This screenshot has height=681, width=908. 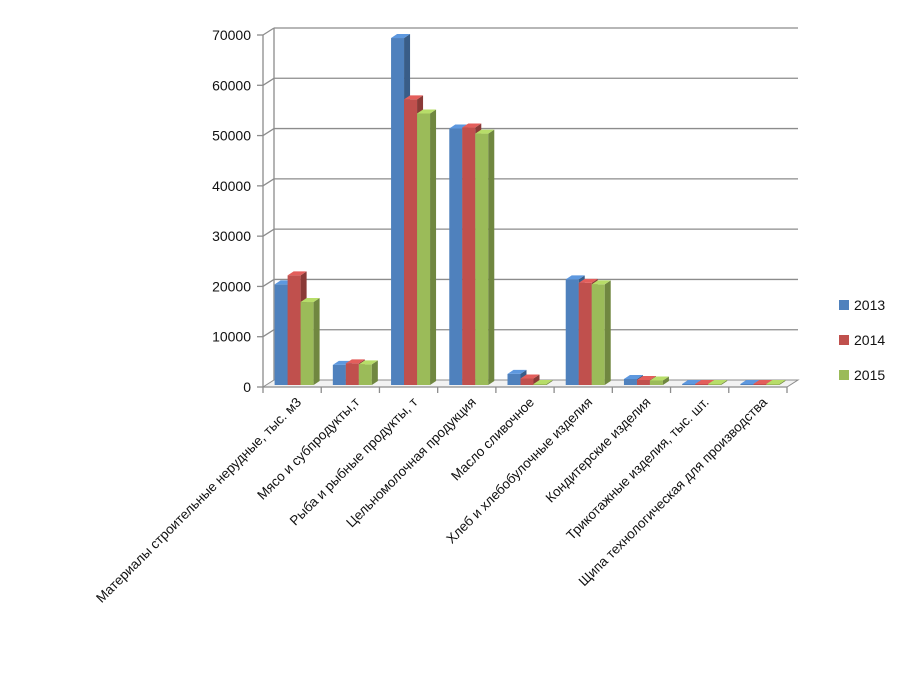 I want to click on legend-item: 2013, so click(x=862, y=305).